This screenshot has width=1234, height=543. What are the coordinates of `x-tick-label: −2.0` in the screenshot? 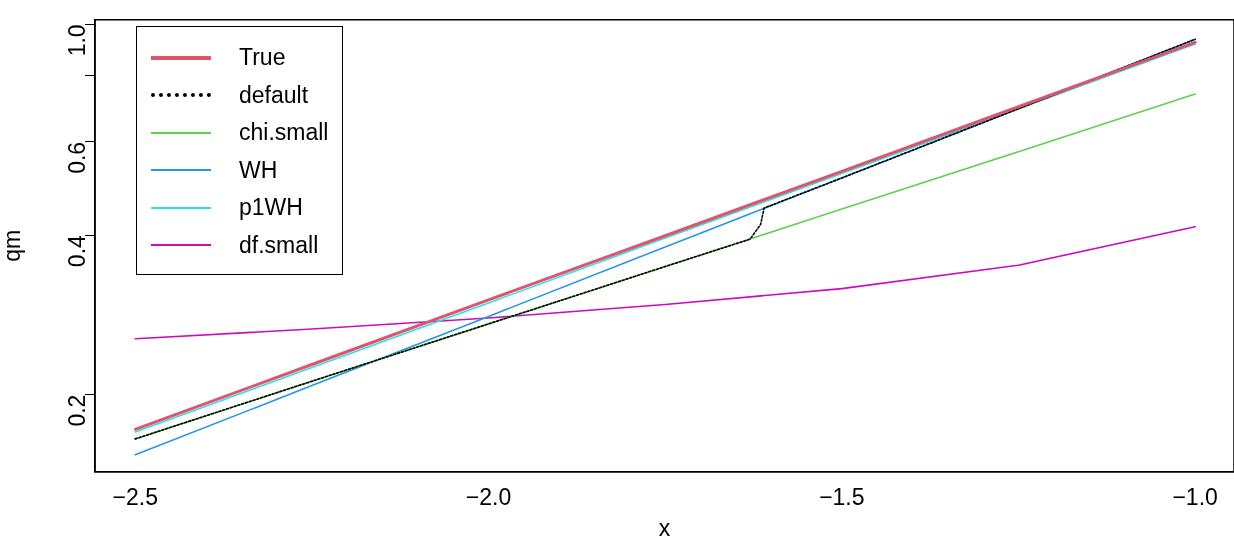 It's located at (488, 496).